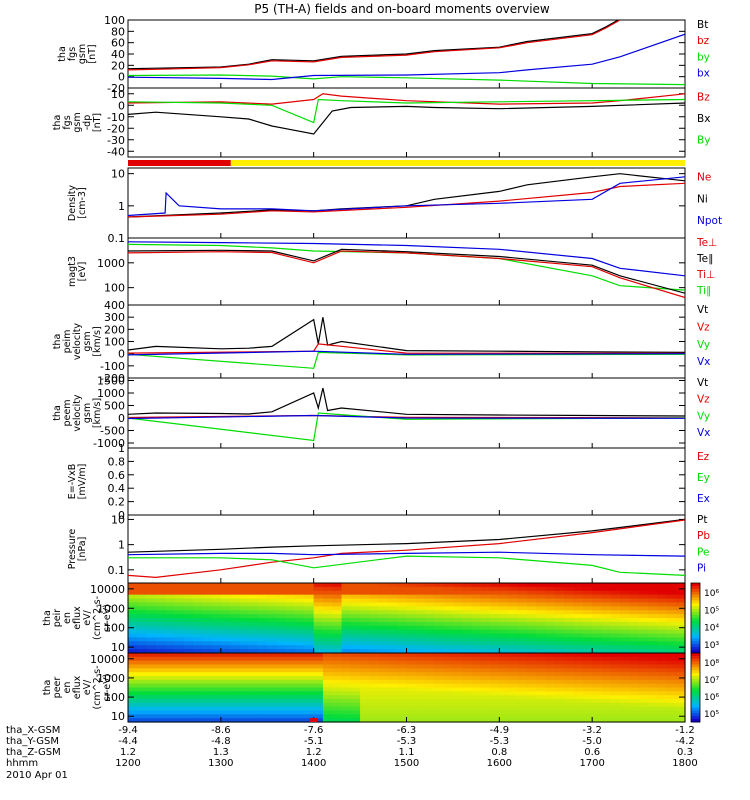 Image resolution: width=750 pixels, height=800 pixels. I want to click on y-axis-label: tha, so click(57, 123).